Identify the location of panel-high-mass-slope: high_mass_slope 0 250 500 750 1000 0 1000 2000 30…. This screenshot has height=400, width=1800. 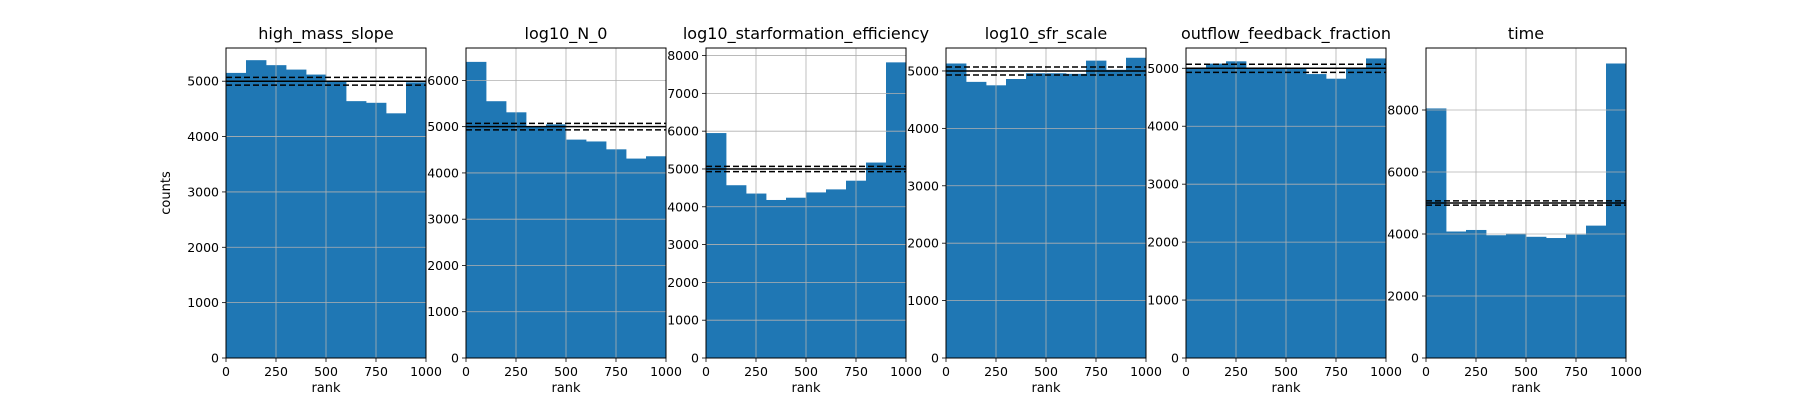
(314, 210).